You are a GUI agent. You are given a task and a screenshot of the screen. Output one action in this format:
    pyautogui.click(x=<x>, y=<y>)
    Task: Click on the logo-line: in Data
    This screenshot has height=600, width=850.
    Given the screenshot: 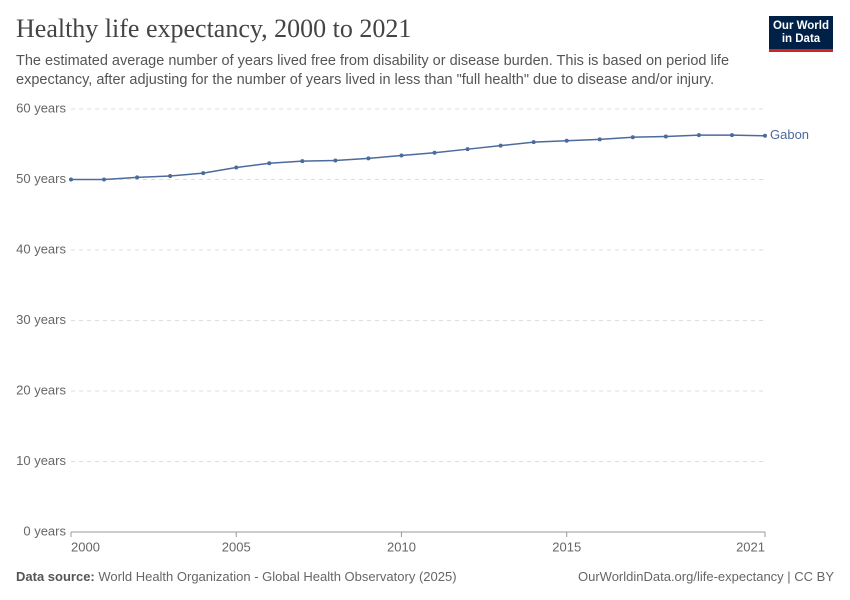 What is the action you would take?
    pyautogui.click(x=801, y=39)
    